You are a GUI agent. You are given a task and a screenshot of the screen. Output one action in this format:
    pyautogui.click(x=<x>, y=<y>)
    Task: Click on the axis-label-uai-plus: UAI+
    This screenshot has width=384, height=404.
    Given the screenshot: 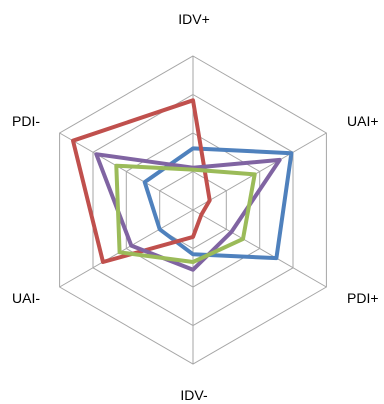 What is the action you would take?
    pyautogui.click(x=363, y=121)
    